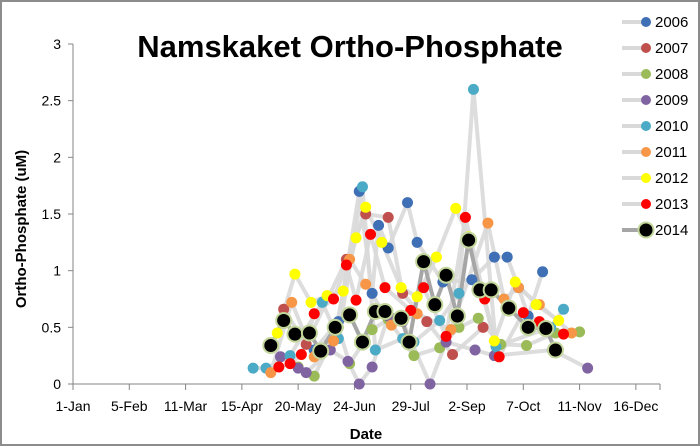 Image resolution: width=700 pixels, height=448 pixels. I want to click on legend-marker-2007, so click(646, 48).